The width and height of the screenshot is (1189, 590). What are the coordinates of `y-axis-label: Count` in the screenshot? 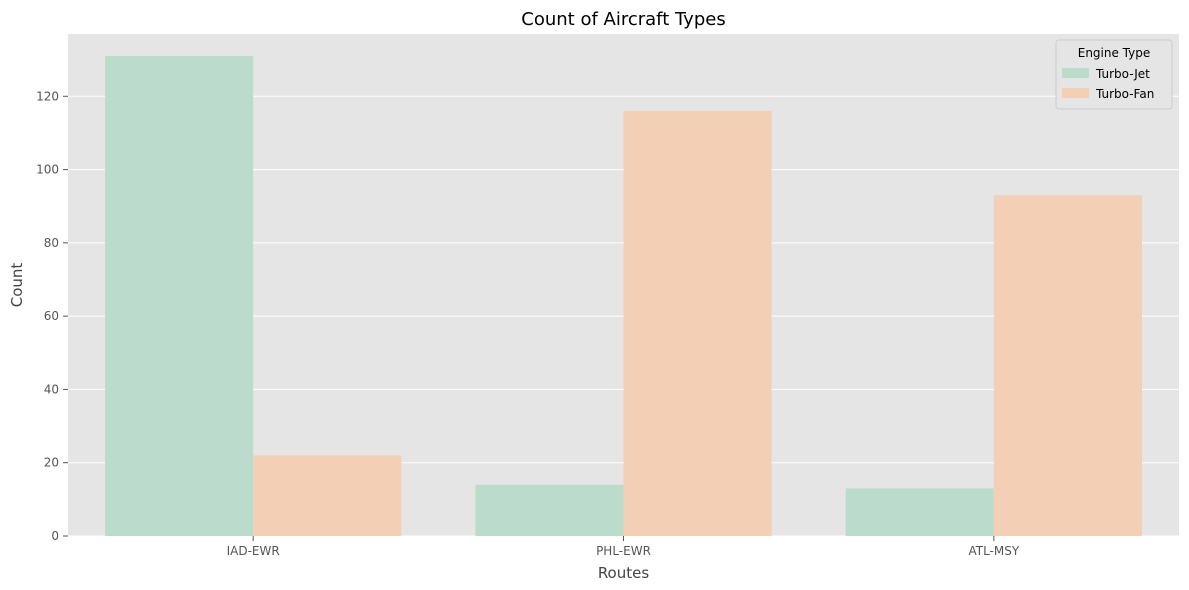 It's located at (17, 285).